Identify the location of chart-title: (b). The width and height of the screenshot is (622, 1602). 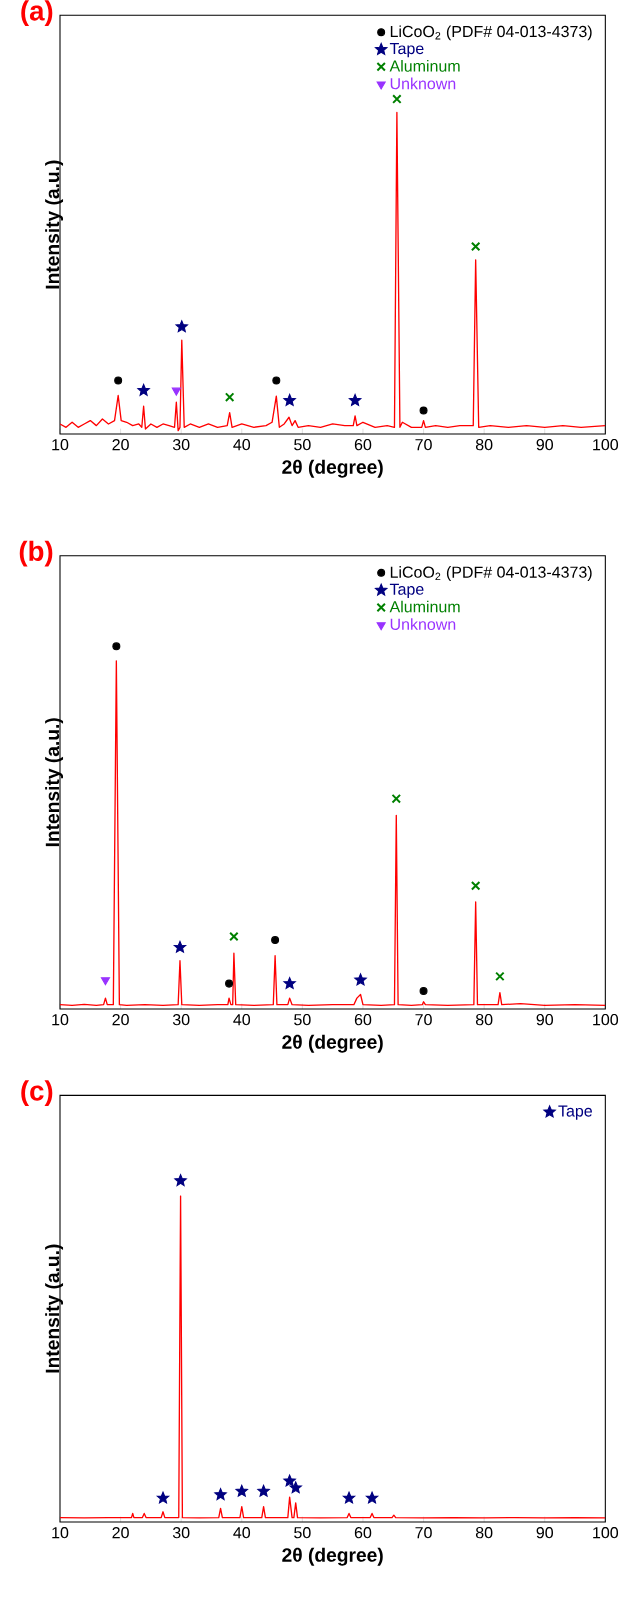
(36, 553).